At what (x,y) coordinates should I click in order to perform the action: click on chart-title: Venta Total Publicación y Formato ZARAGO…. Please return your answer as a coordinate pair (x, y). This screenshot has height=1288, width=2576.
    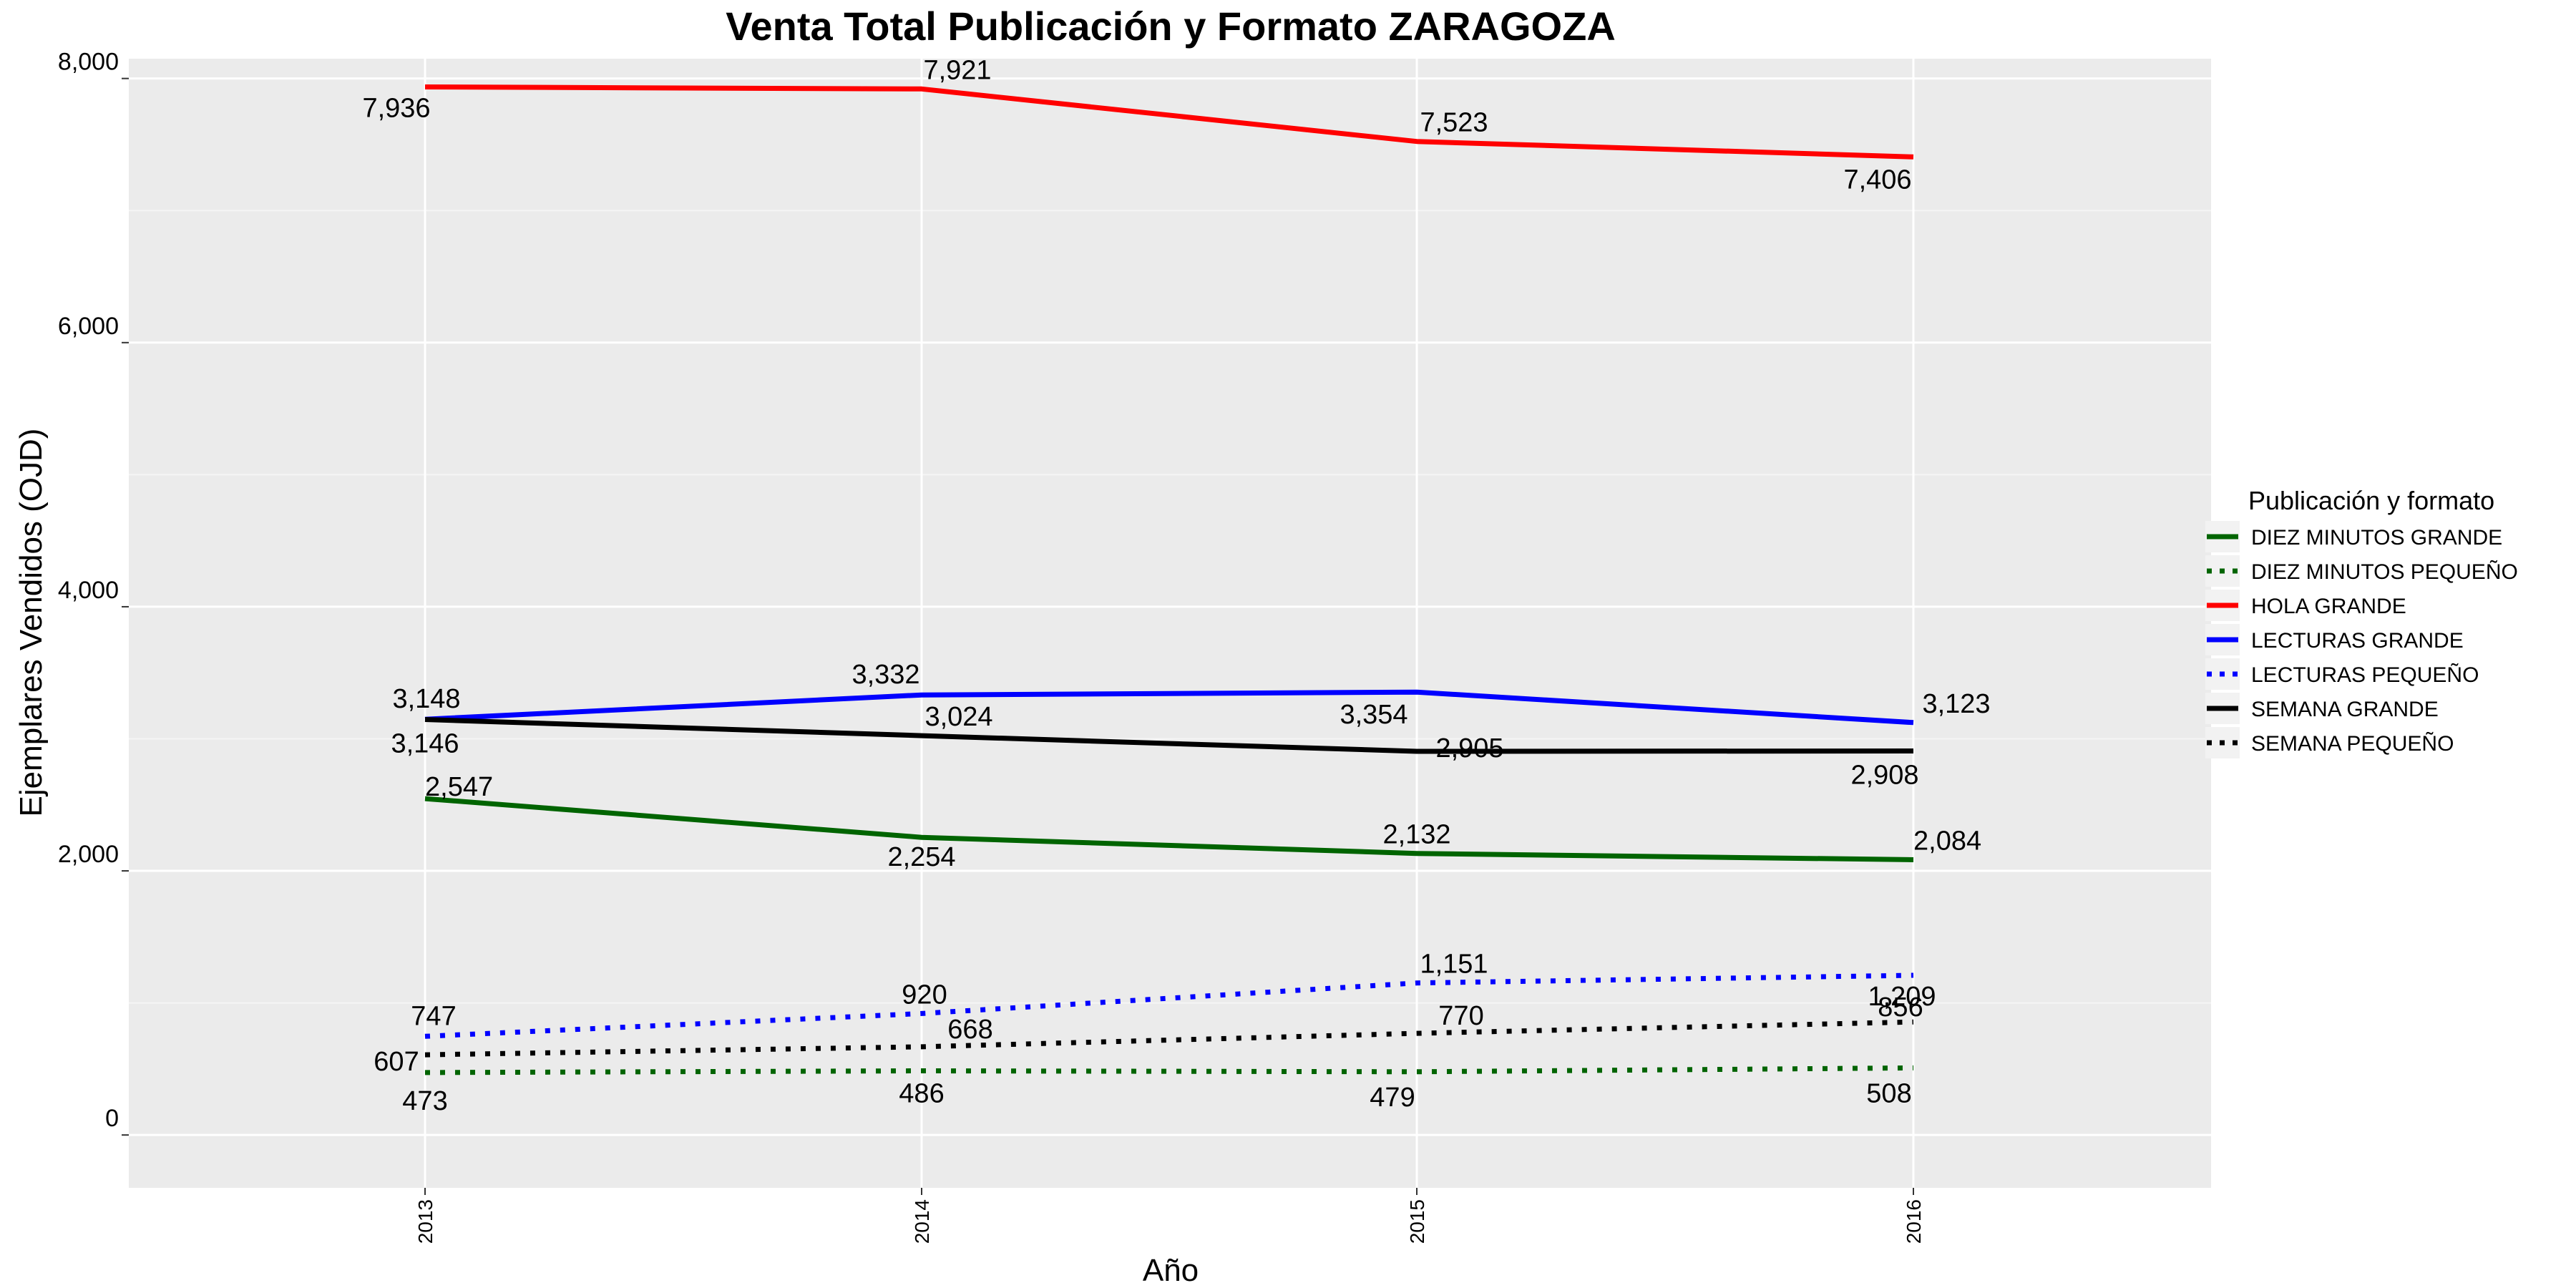
    Looking at the image, I should click on (1171, 26).